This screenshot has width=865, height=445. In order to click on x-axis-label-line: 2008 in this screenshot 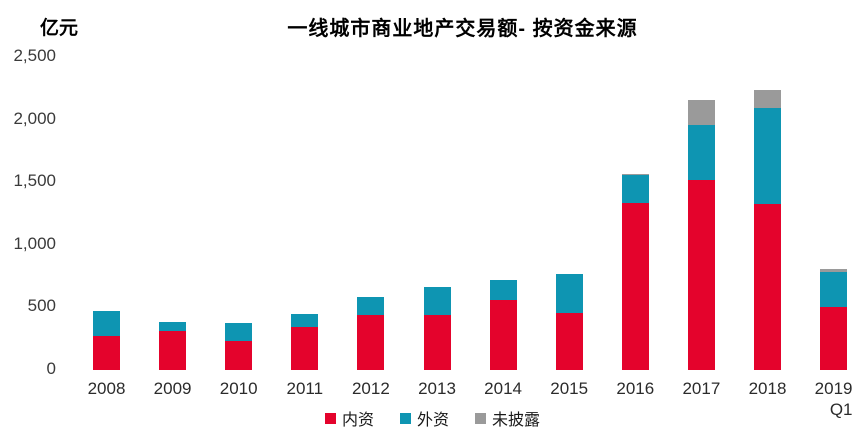, I will do `click(106, 388)`.